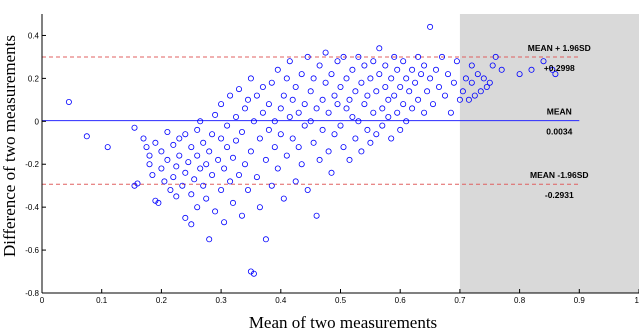 The image size is (639, 335). What do you see at coordinates (281, 300) in the screenshot?
I see `x-tick-label: 0.4` at bounding box center [281, 300].